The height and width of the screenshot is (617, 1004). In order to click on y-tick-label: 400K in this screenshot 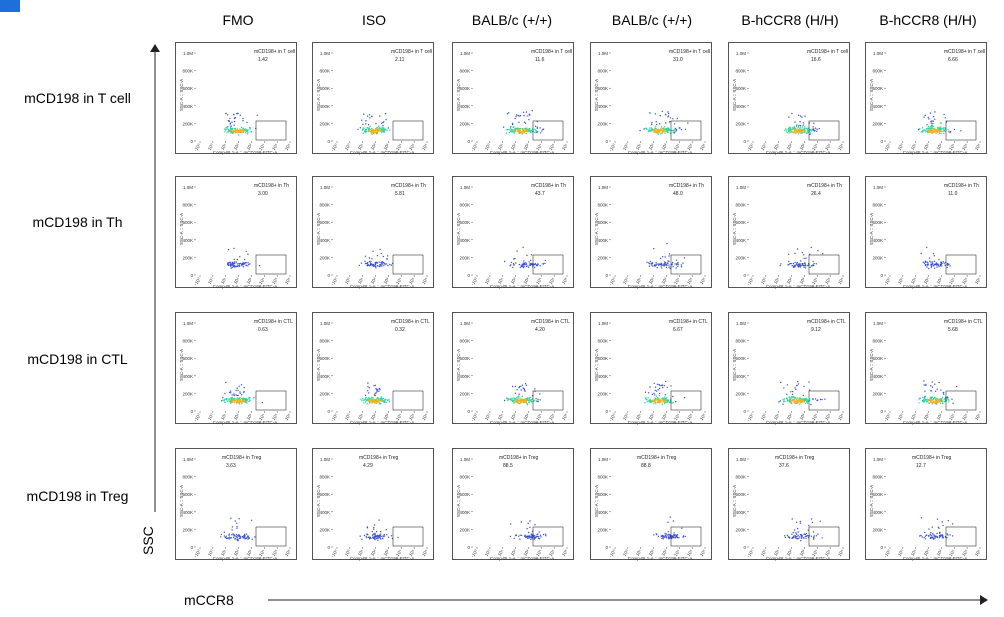, I will do `click(877, 512)`.